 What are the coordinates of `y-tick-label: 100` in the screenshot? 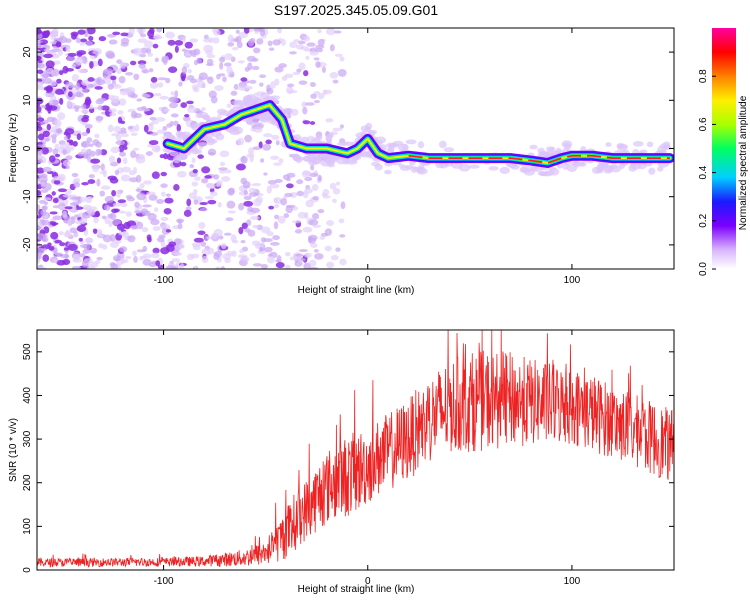 It's located at (27, 526).